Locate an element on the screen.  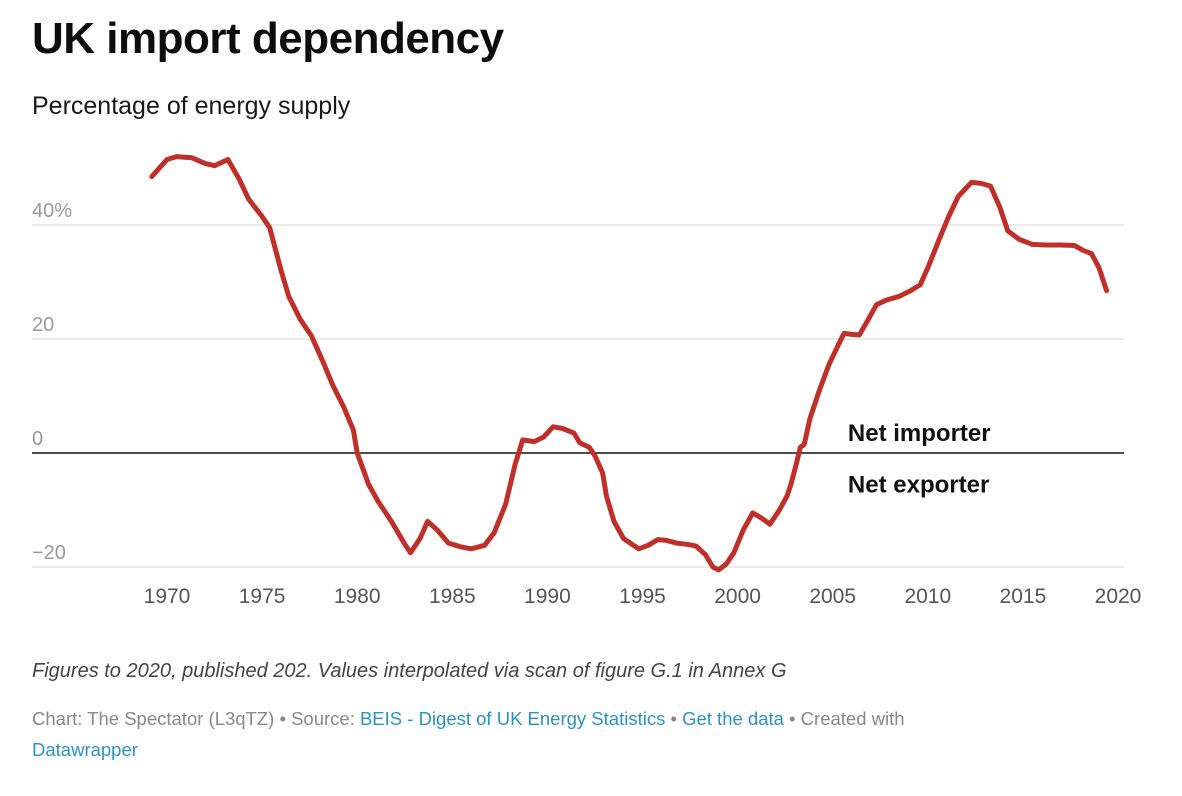
x-tick-label: 1975 is located at coordinates (262, 596).